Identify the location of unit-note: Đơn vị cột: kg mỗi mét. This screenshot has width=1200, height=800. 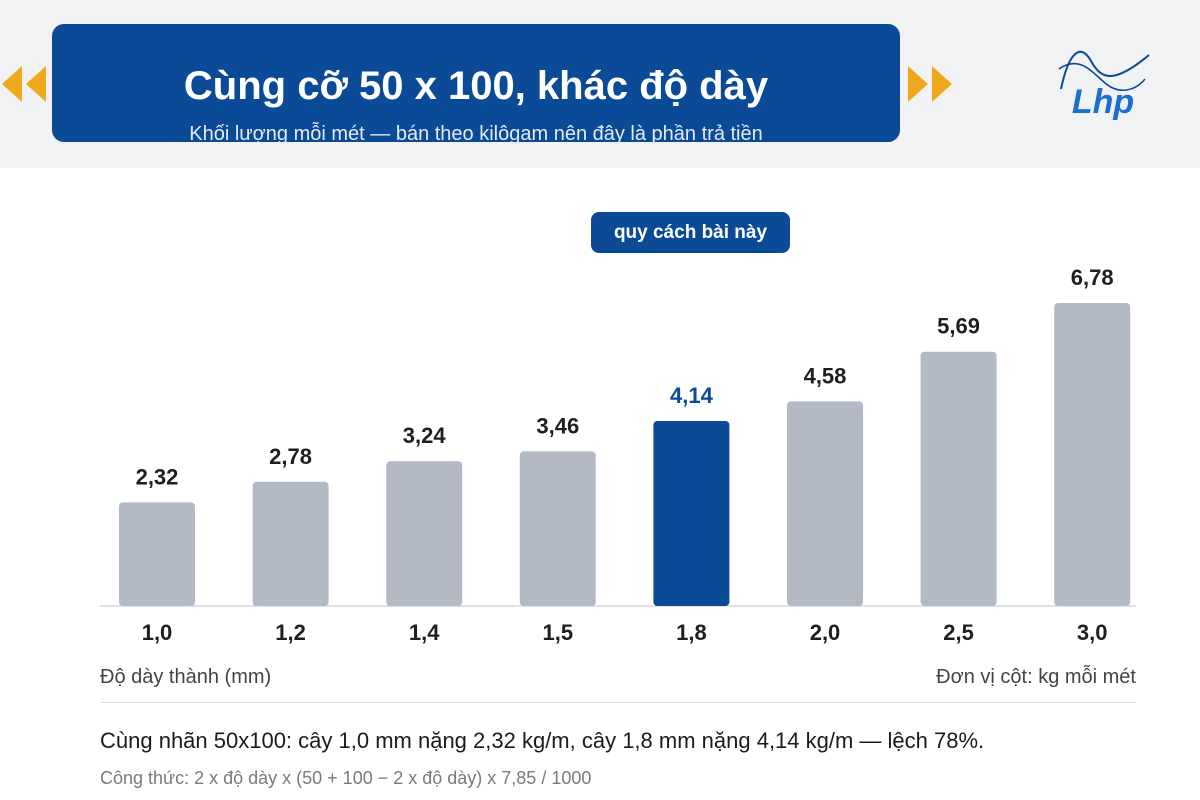
(1036, 677).